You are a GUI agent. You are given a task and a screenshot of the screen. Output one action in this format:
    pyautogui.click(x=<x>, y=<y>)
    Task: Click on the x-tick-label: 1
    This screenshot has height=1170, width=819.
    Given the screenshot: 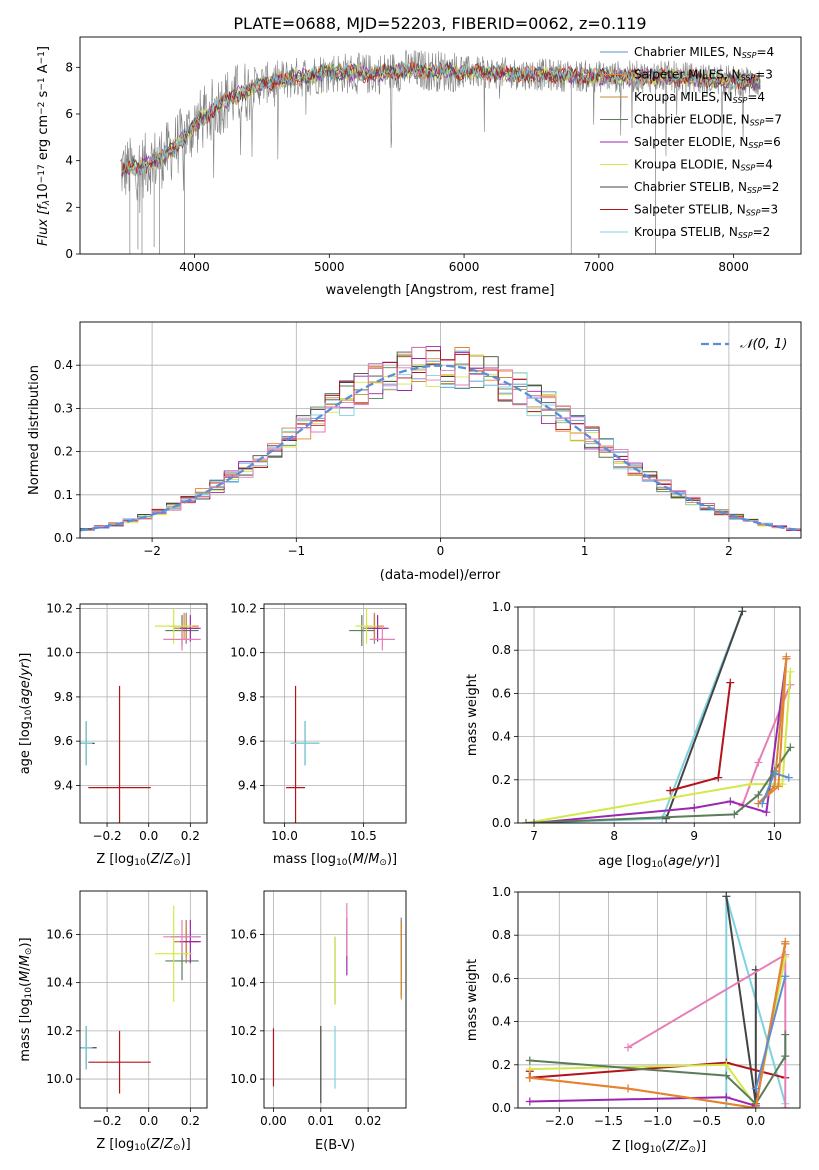 What is the action you would take?
    pyautogui.click(x=585, y=551)
    